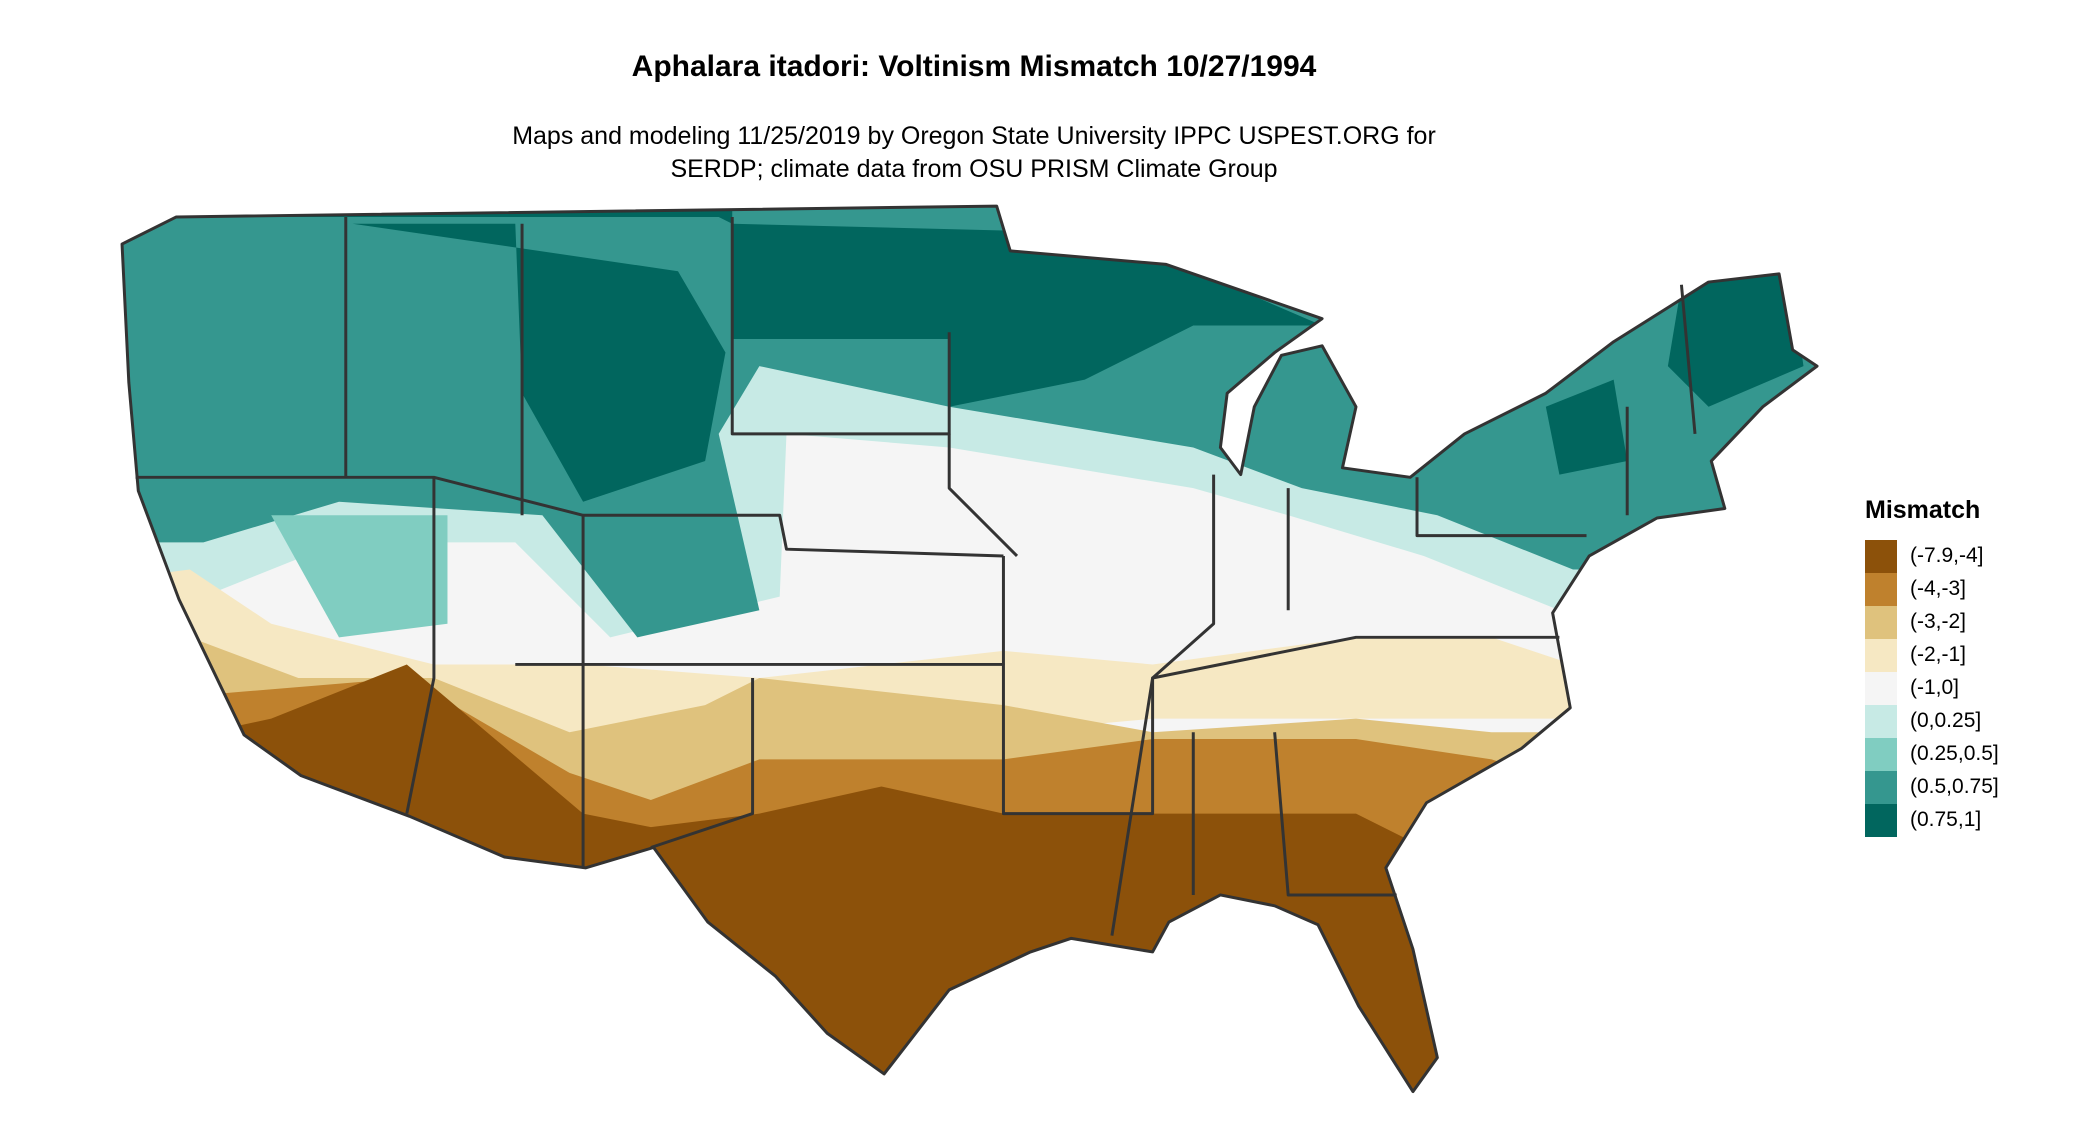 This screenshot has height=1121, width=2099. What do you see at coordinates (1938, 654) in the screenshot?
I see `legend-label: (-2,-1]` at bounding box center [1938, 654].